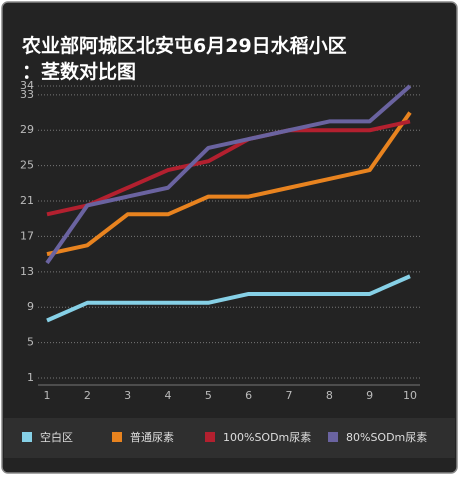 The width and height of the screenshot is (459, 479). Describe the element at coordinates (168, 395) in the screenshot. I see `x-tick-label: 4` at that location.